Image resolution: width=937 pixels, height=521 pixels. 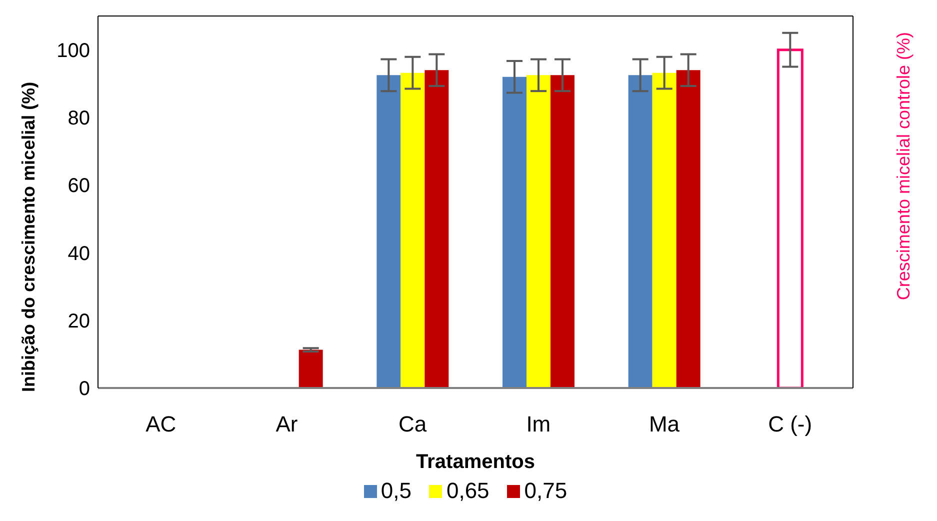 What do you see at coordinates (538, 424) in the screenshot?
I see `x-tick-label: Im` at bounding box center [538, 424].